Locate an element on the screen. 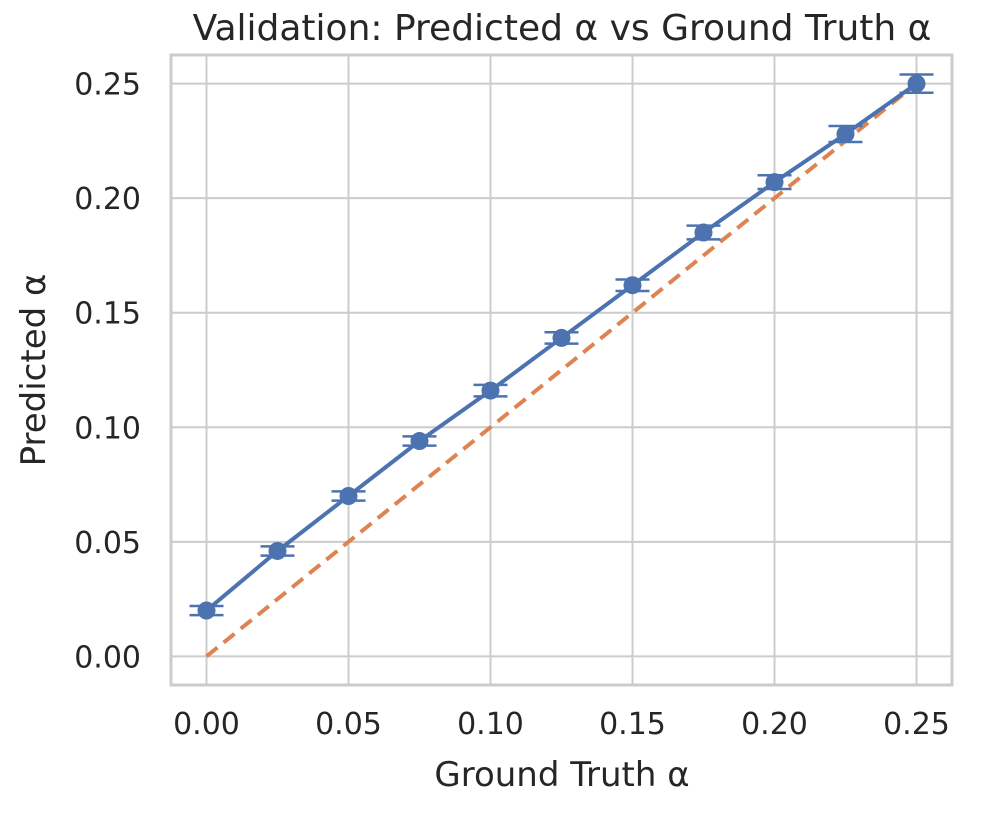 The width and height of the screenshot is (1004, 816). x-tick-label: 0.10 is located at coordinates (490, 724).